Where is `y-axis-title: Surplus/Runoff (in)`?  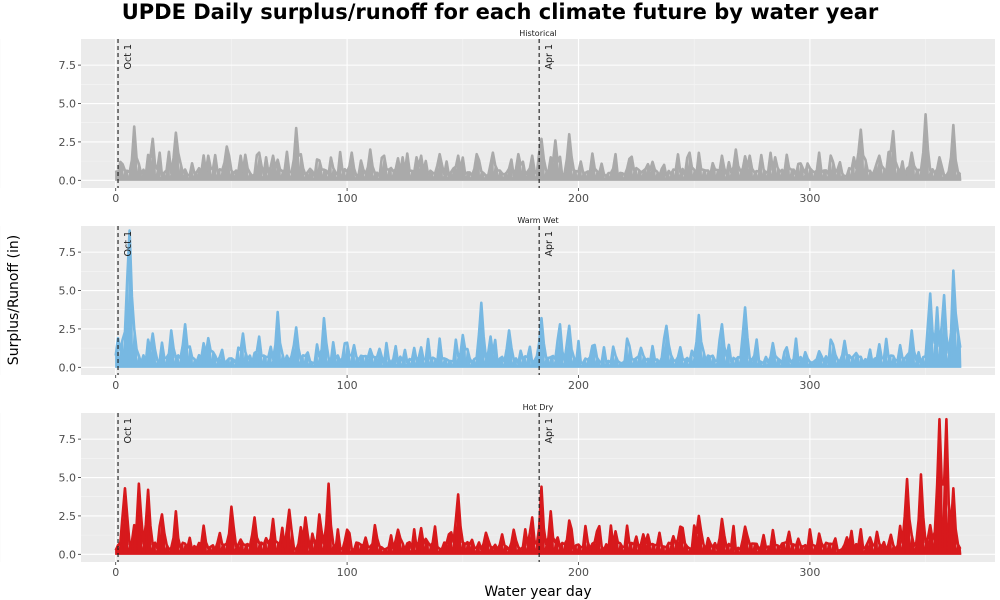 y-axis-title: Surplus/Runoff (in) is located at coordinates (14, 300).